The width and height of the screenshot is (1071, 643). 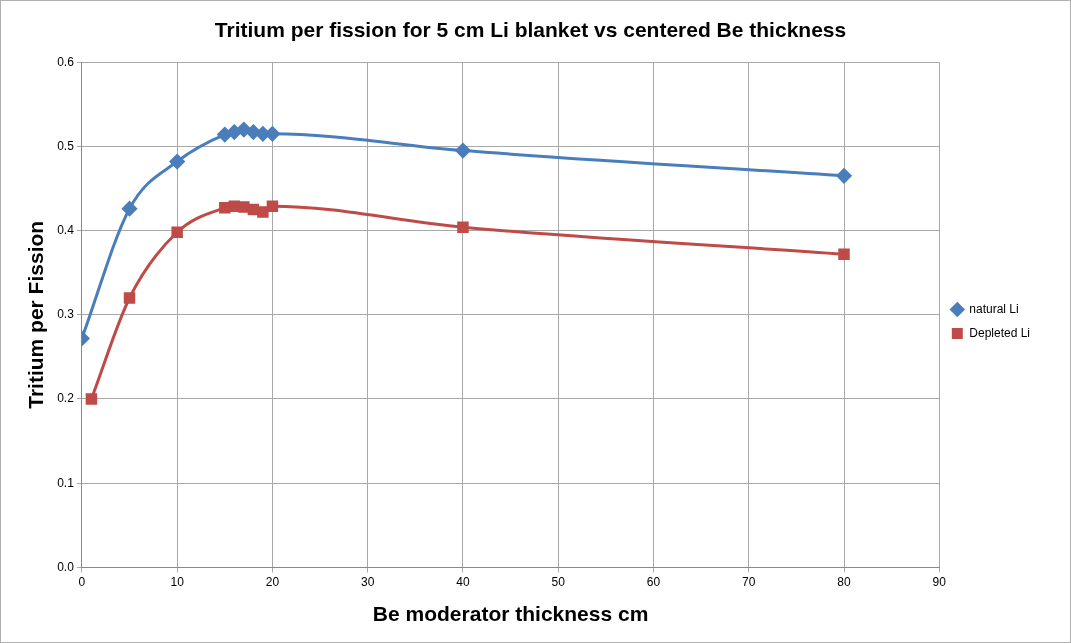 I want to click on x-tick-label: 20, so click(x=272, y=581).